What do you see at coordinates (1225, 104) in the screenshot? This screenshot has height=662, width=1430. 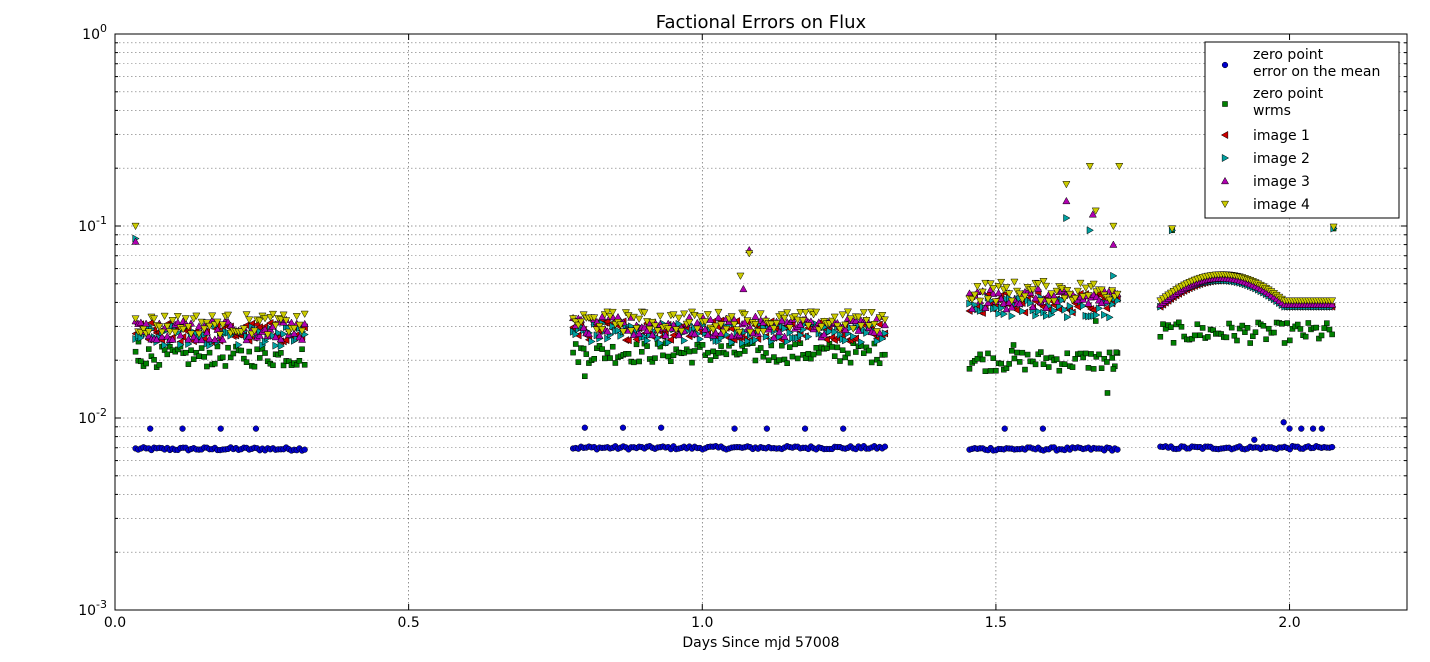 I see `legend-marker` at bounding box center [1225, 104].